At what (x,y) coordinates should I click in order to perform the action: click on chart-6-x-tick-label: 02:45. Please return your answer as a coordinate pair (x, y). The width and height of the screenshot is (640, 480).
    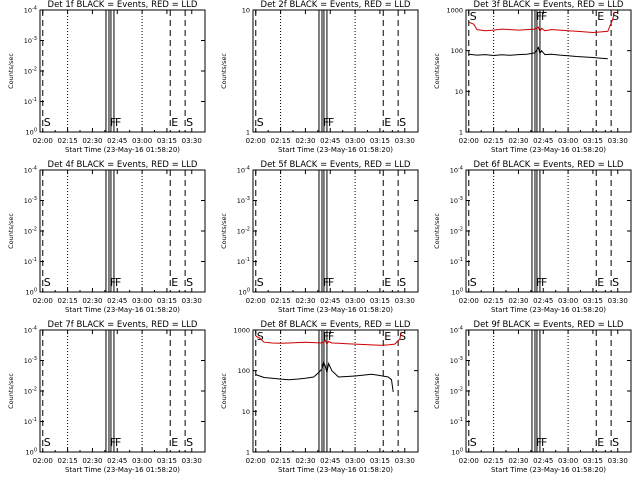
    Looking at the image, I should click on (543, 301).